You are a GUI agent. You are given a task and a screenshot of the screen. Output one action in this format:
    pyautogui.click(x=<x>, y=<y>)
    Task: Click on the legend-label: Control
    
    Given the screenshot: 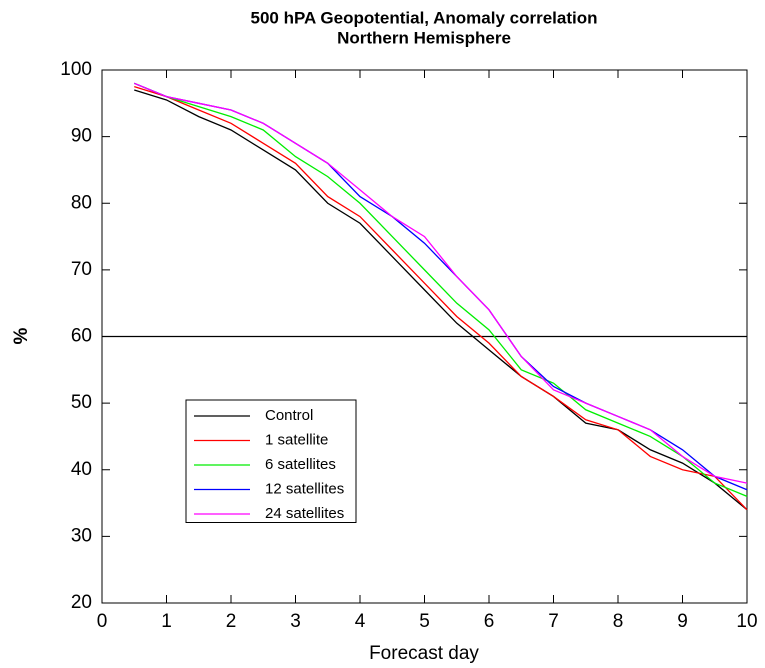 What is the action you would take?
    pyautogui.click(x=289, y=415)
    